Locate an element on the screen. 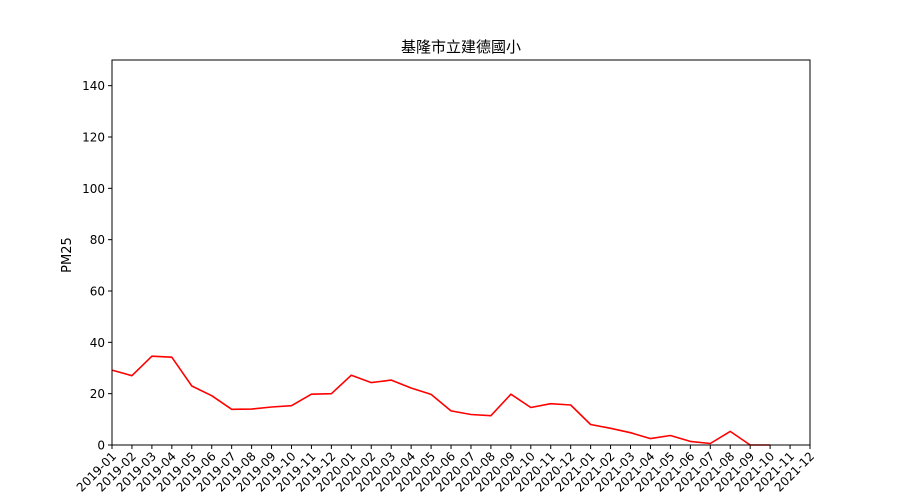  series-layer is located at coordinates (441, 400).